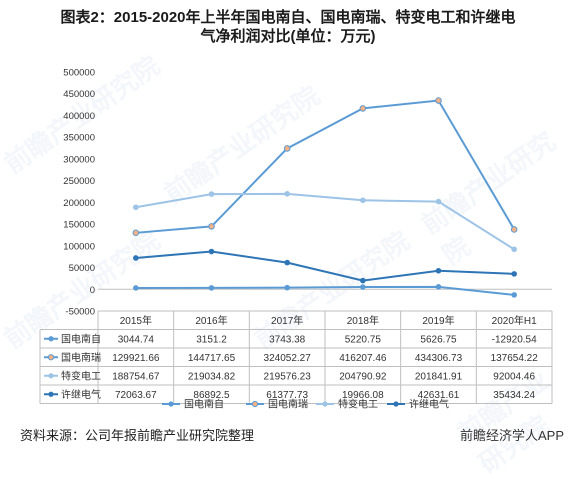  I want to click on y-tick-label: 0, so click(92, 290).